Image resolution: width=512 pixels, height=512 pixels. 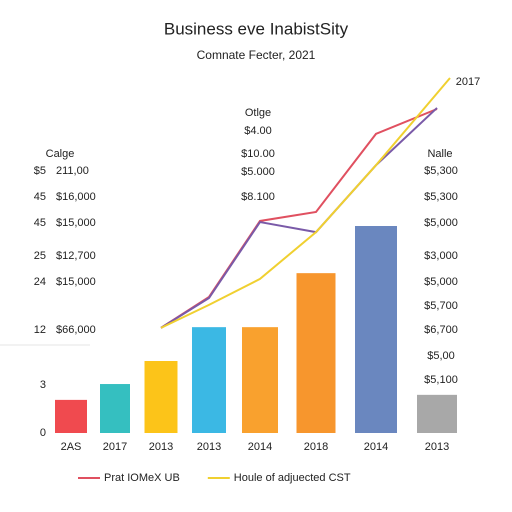 What do you see at coordinates (142, 478) in the screenshot?
I see `legend-label: Prat IOMeX UB` at bounding box center [142, 478].